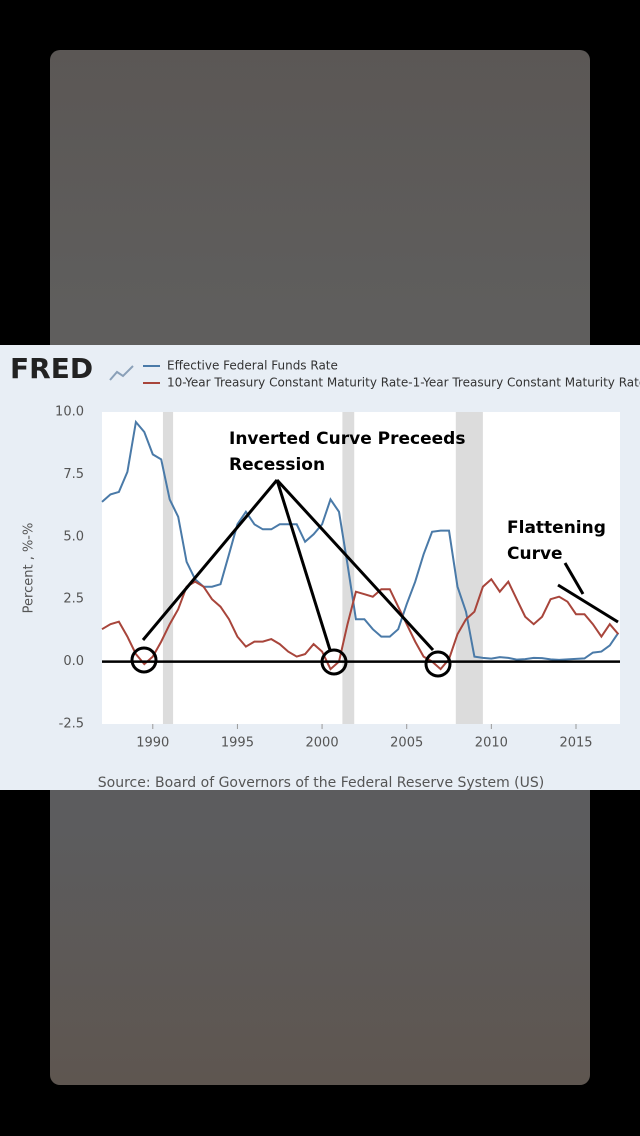 The height and width of the screenshot is (1136, 640). I want to click on y-tick-label: 7.5, so click(73, 474).